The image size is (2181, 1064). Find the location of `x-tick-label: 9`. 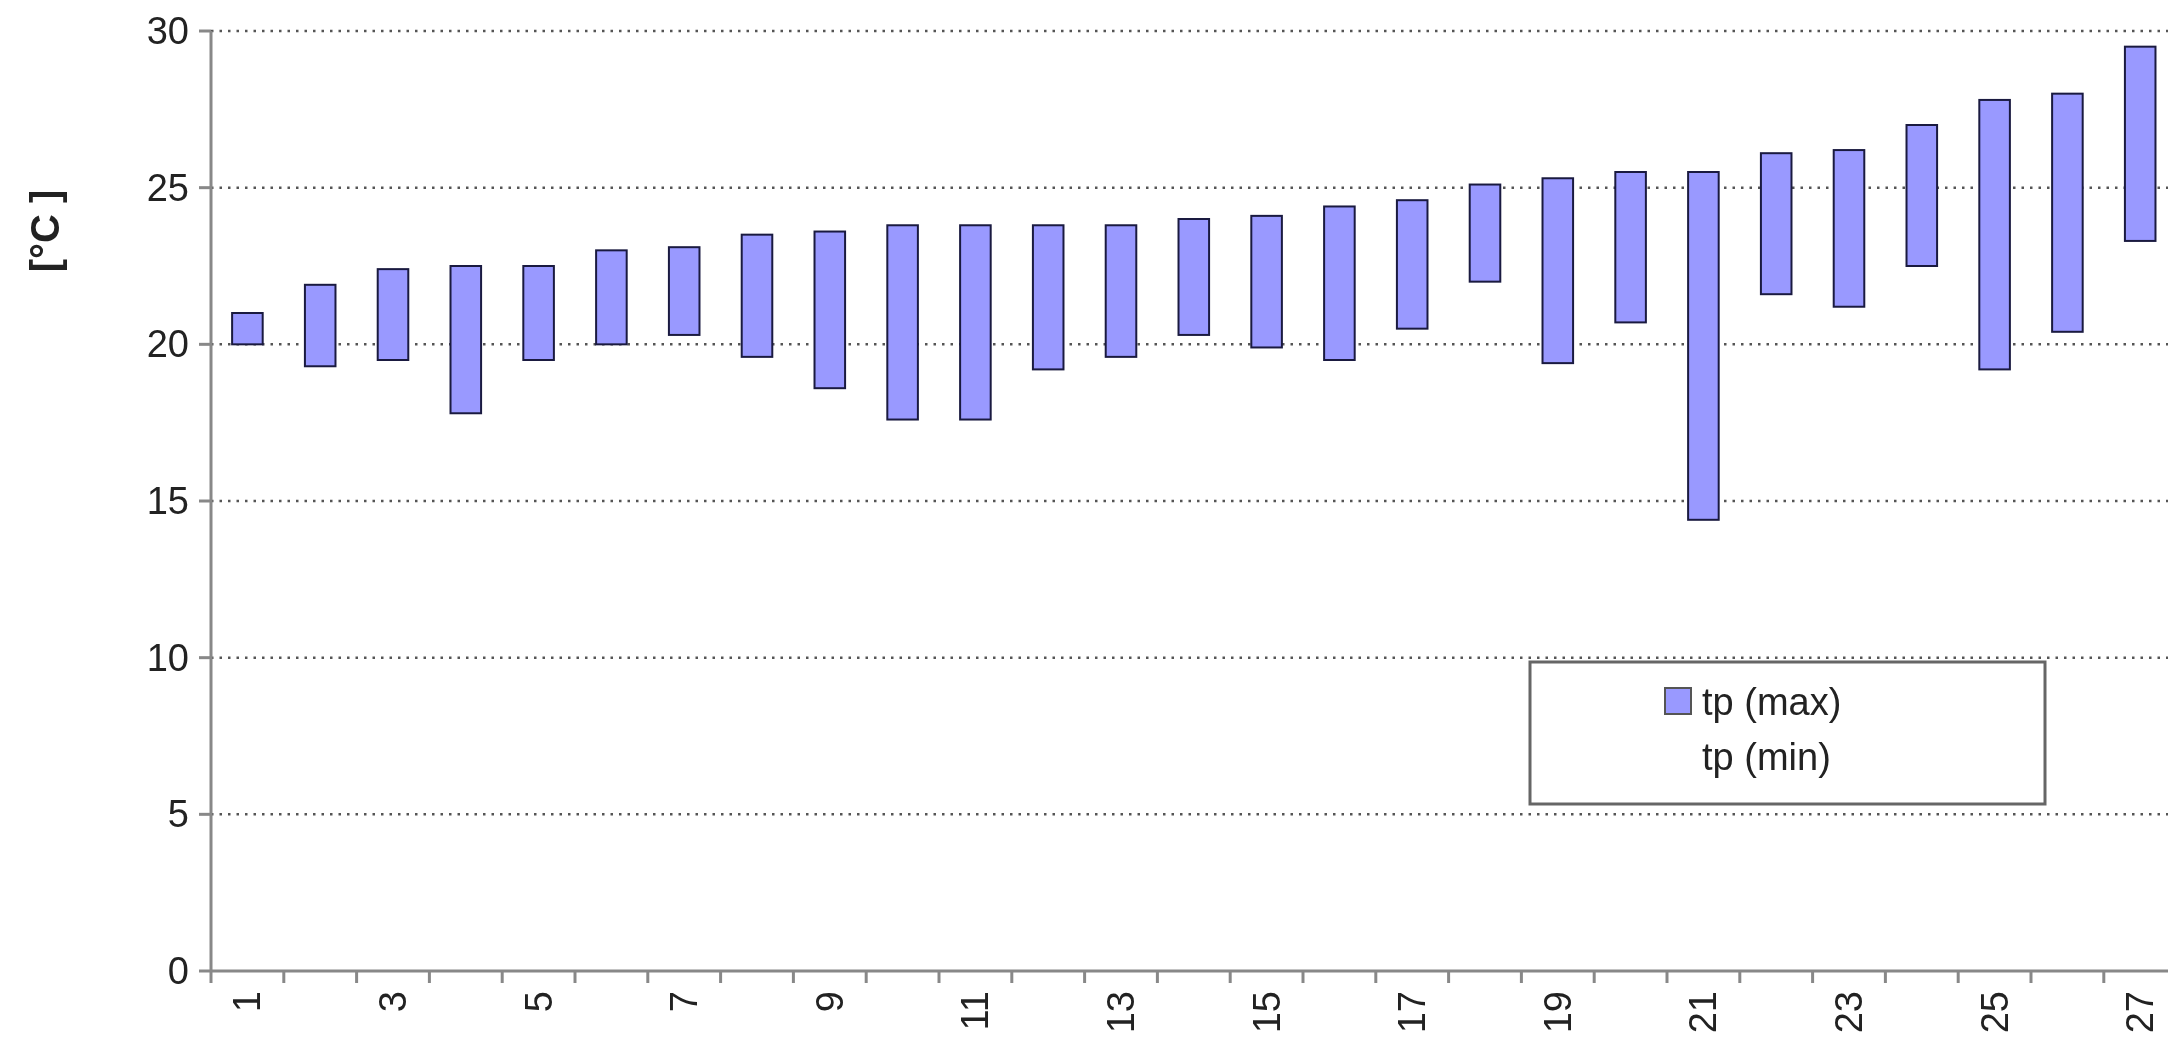

x-tick-label: 9 is located at coordinates (829, 1002).